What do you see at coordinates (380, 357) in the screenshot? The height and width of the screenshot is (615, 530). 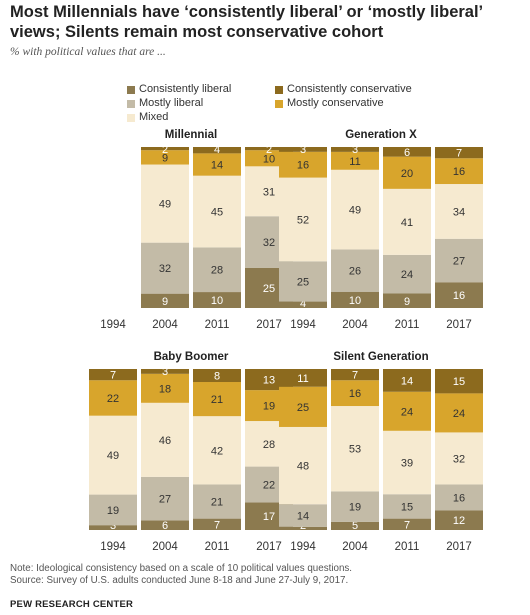 I see `panel-title: Silent Generation` at bounding box center [380, 357].